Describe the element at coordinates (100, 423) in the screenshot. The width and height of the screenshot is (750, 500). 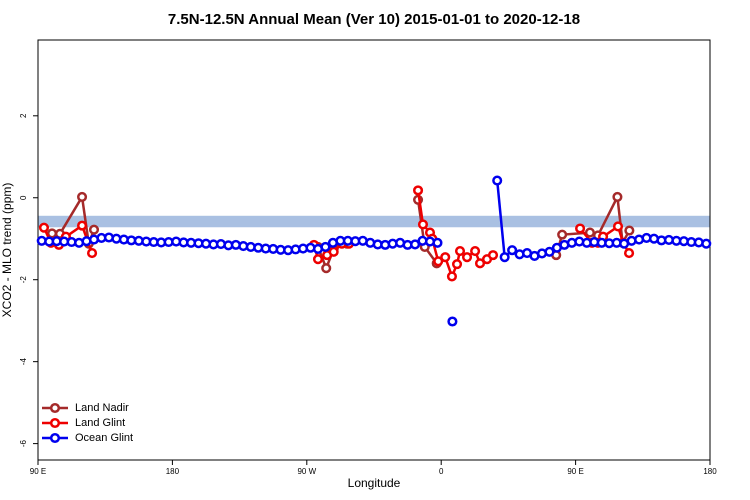
I see `legend-label: Land Glint` at that location.